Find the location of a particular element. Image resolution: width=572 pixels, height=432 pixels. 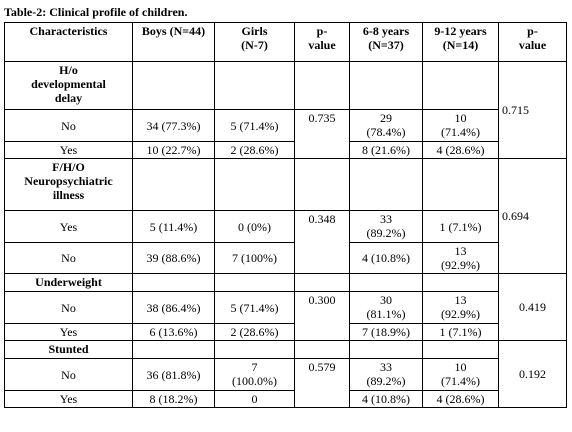

header-boys: Boys (N=44) is located at coordinates (173, 42).